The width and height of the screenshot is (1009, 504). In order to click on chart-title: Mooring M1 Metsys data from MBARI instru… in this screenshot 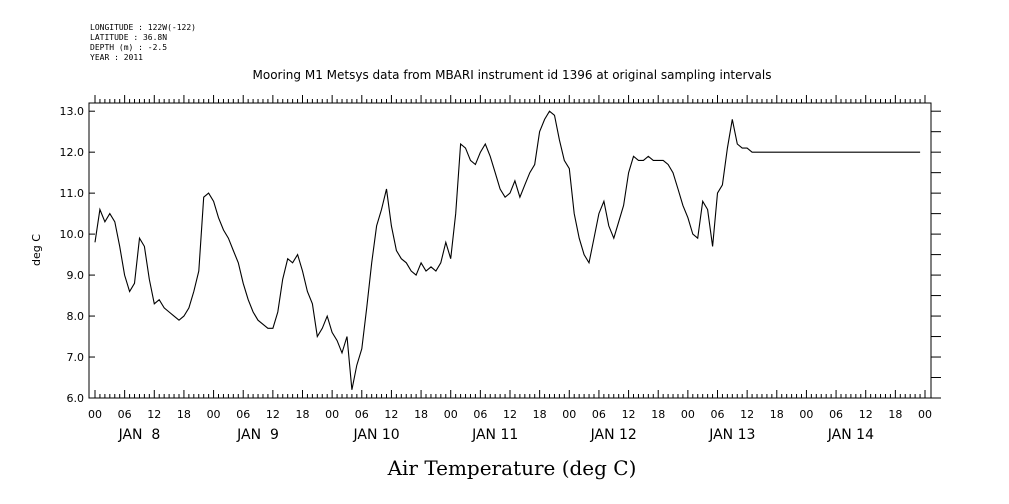, I will do `click(512, 75)`.